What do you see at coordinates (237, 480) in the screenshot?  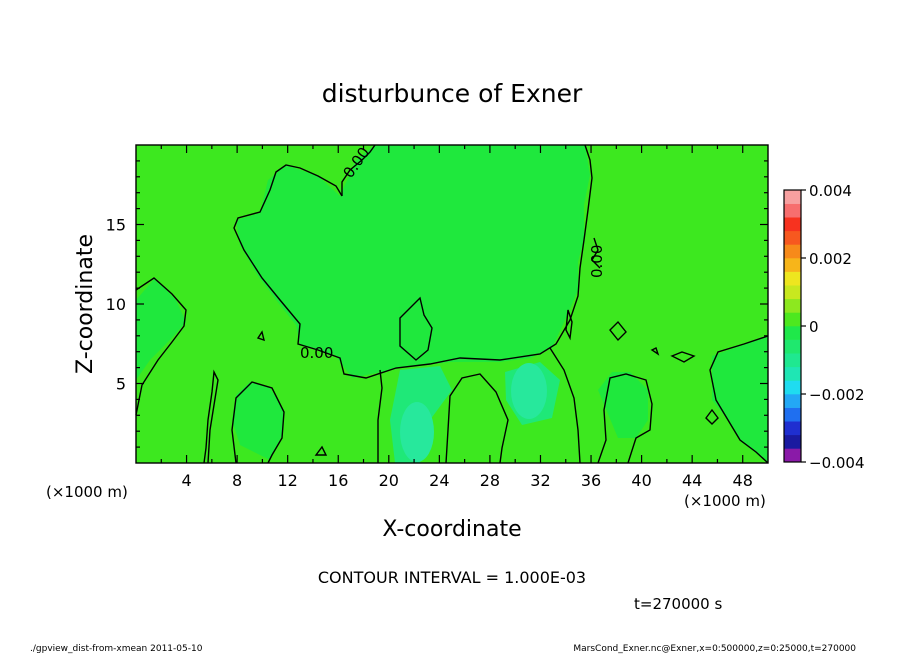 I see `x-tick-label: 8` at bounding box center [237, 480].